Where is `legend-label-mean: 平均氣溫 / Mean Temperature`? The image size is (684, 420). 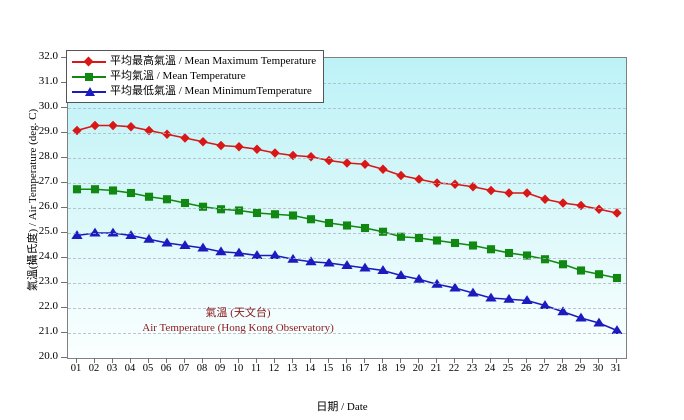
legend-label-mean: 平均氣溫 / Mean Temperature is located at coordinates (178, 76).